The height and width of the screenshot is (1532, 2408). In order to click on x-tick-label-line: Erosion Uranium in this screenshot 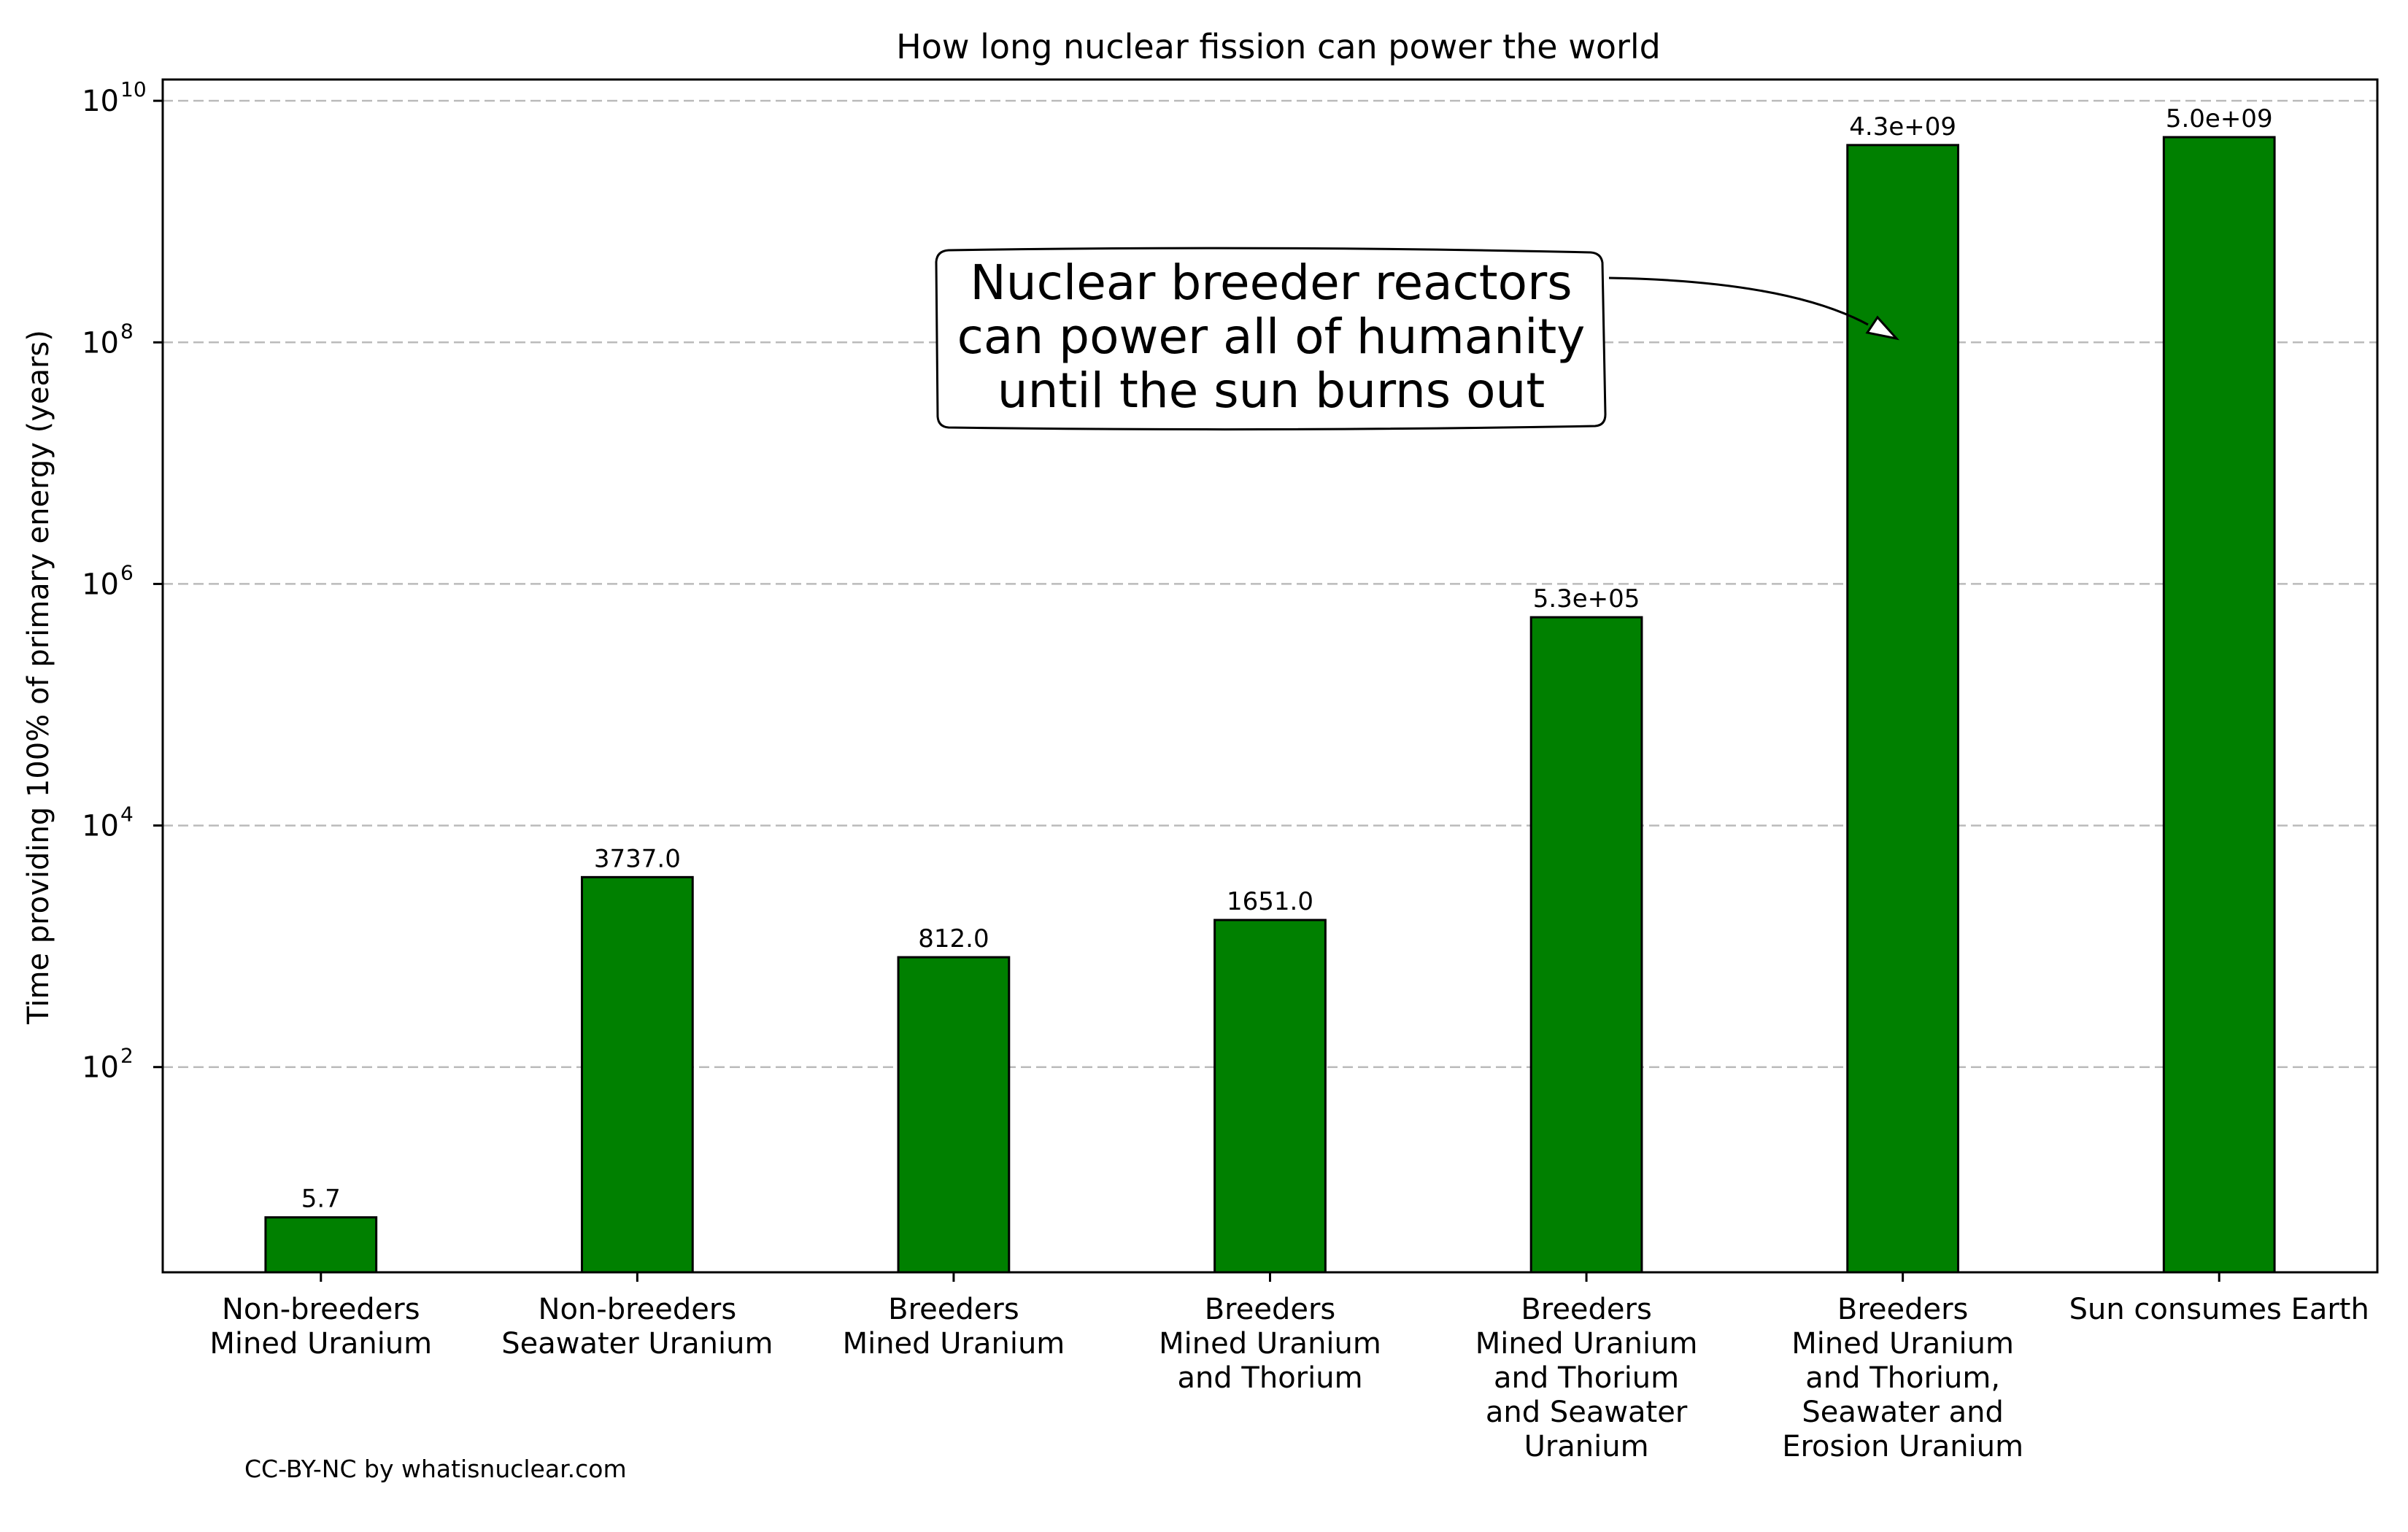, I will do `click(1902, 1447)`.